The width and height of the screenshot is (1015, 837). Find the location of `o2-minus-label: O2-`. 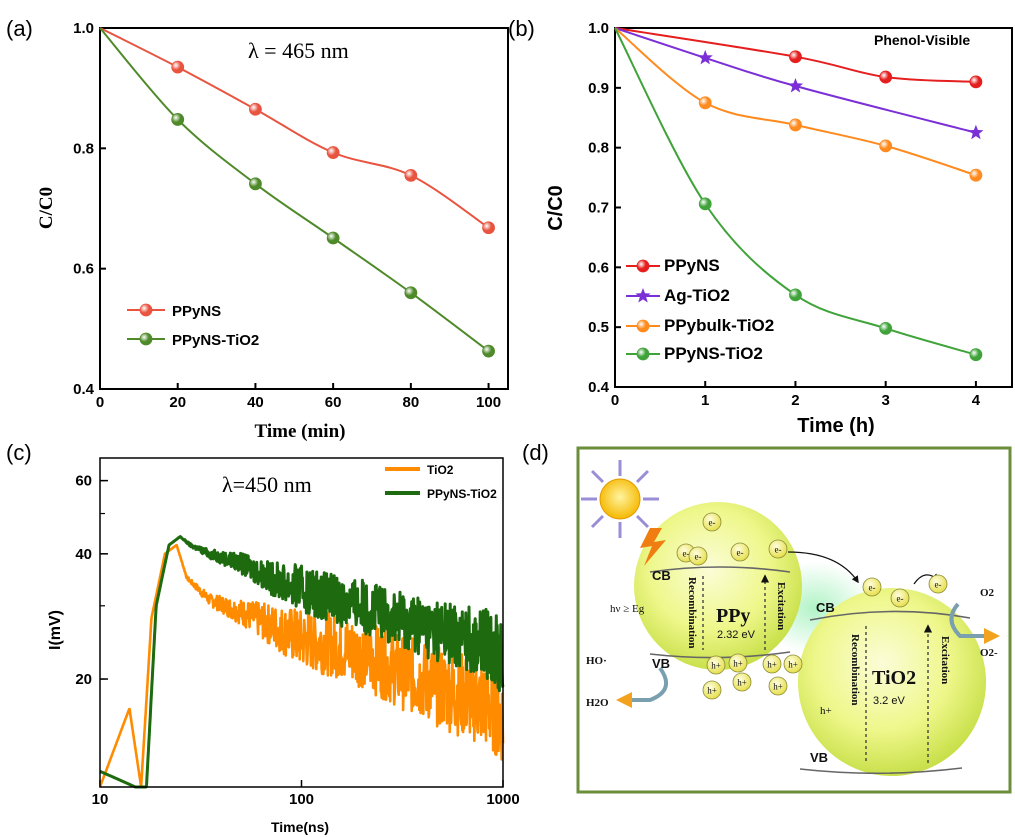

o2-minus-label: O2- is located at coordinates (989, 653).